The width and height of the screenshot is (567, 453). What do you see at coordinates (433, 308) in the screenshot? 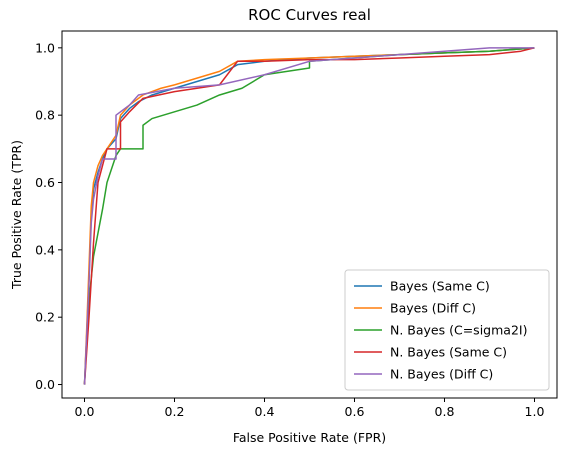
I see `legend-label: Bayes (Diff C)` at bounding box center [433, 308].